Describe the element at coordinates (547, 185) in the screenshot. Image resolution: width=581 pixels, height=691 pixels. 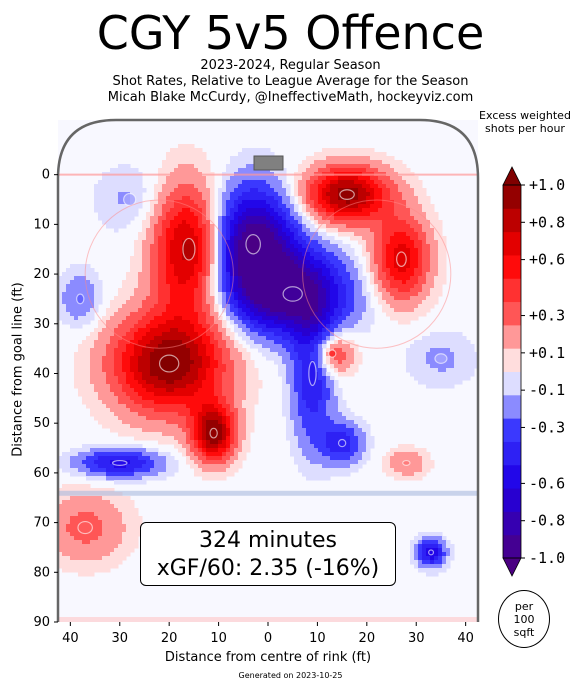
I see `colorbar-tick-label: +1.0` at that location.